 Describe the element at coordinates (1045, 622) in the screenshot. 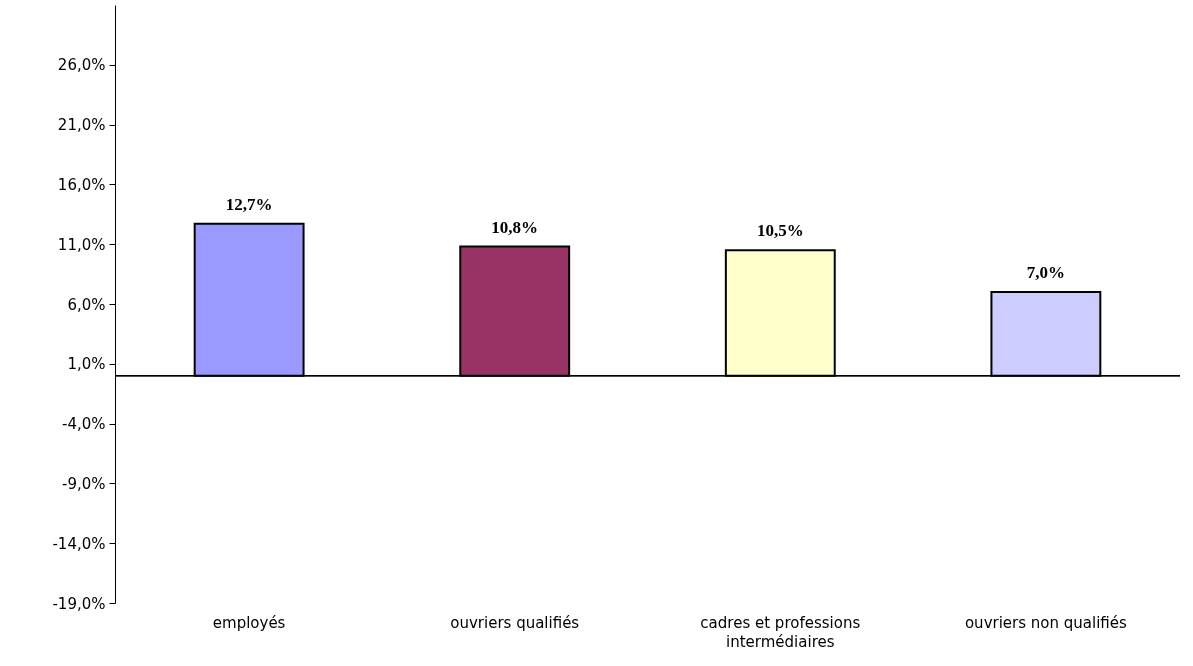

I see `x-tick-label: ouvriers non qualifiés` at that location.